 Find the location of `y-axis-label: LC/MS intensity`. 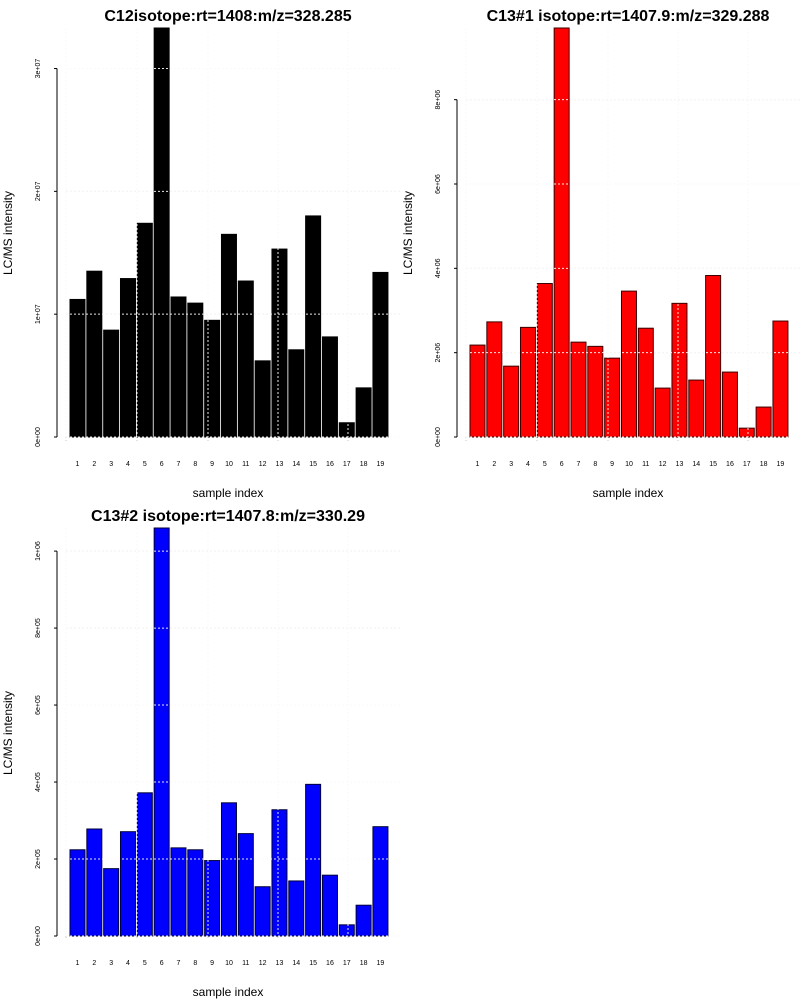

y-axis-label: LC/MS intensity is located at coordinates (408, 233).